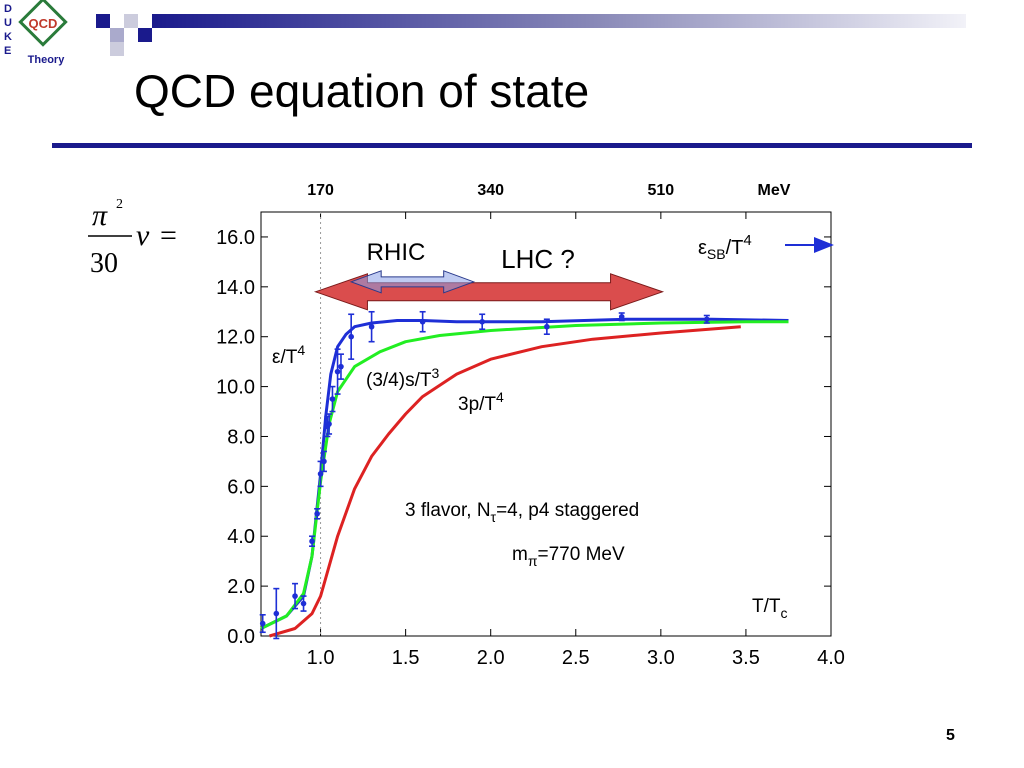 This screenshot has width=1024, height=768. What do you see at coordinates (235, 338) in the screenshot?
I see `y-tick-label: 12.0` at bounding box center [235, 338].